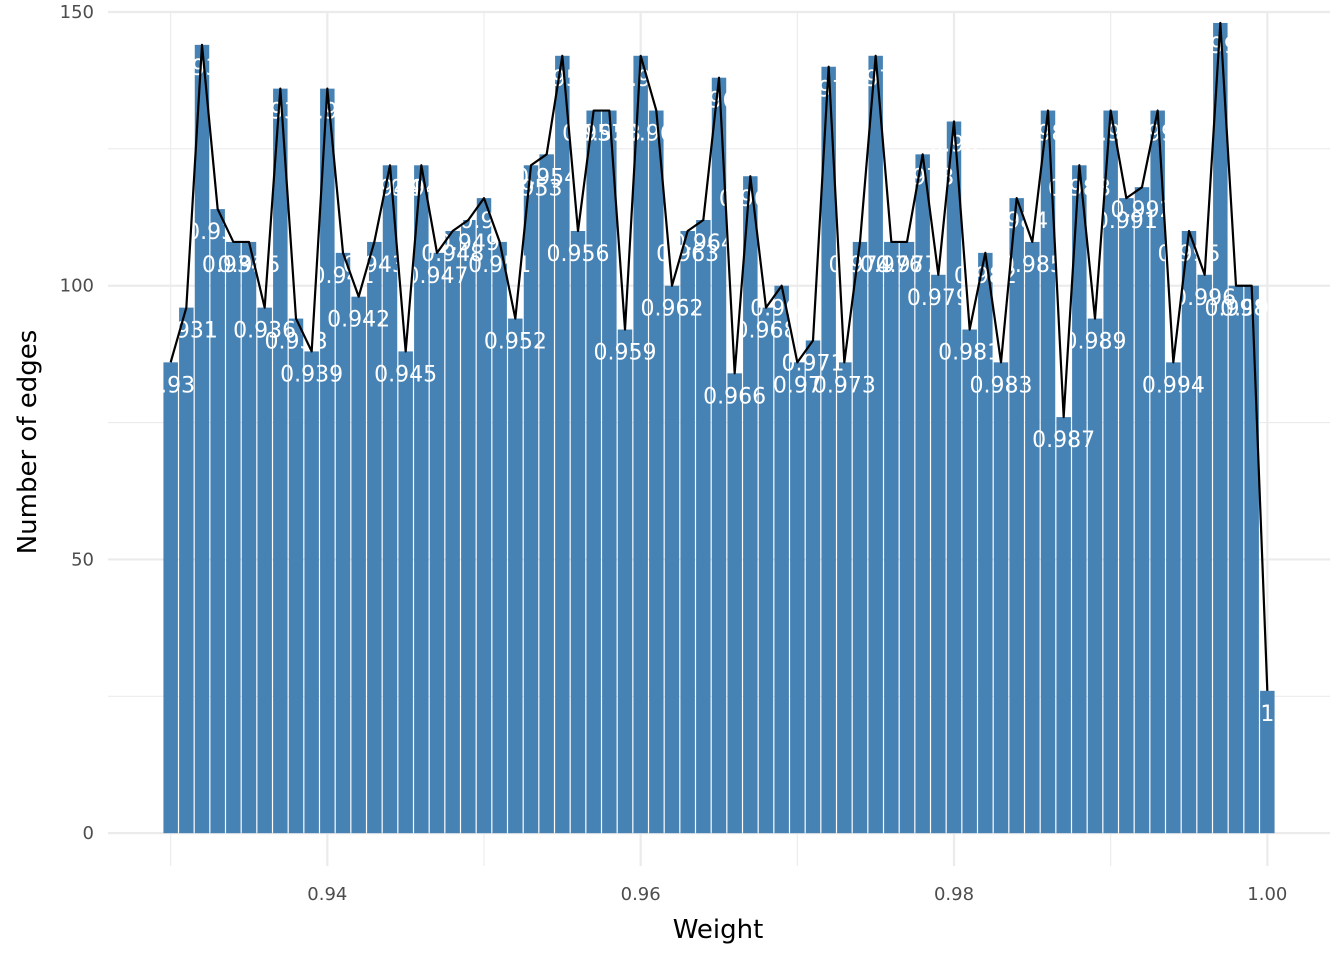  What do you see at coordinates (1095, 342) in the screenshot?
I see `bar-label: 0.989` at bounding box center [1095, 342].